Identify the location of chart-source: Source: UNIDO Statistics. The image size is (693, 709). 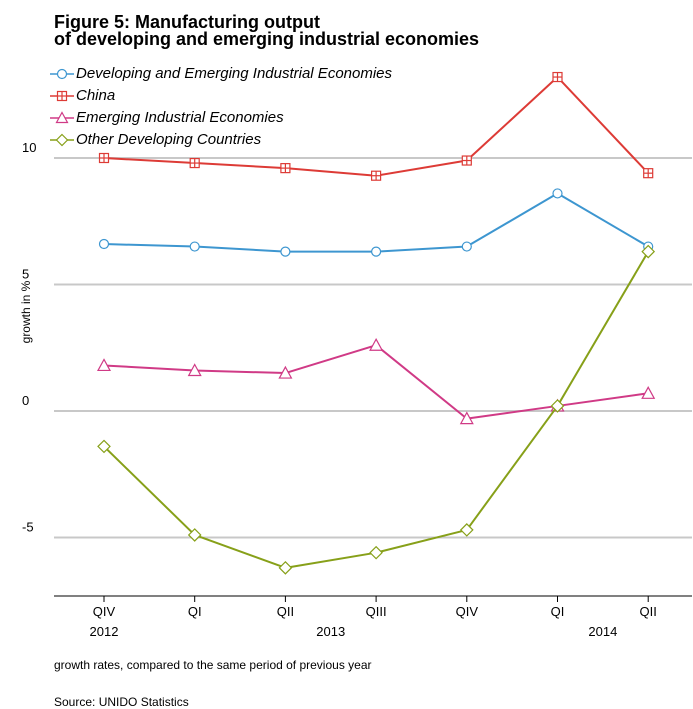
(121, 702).